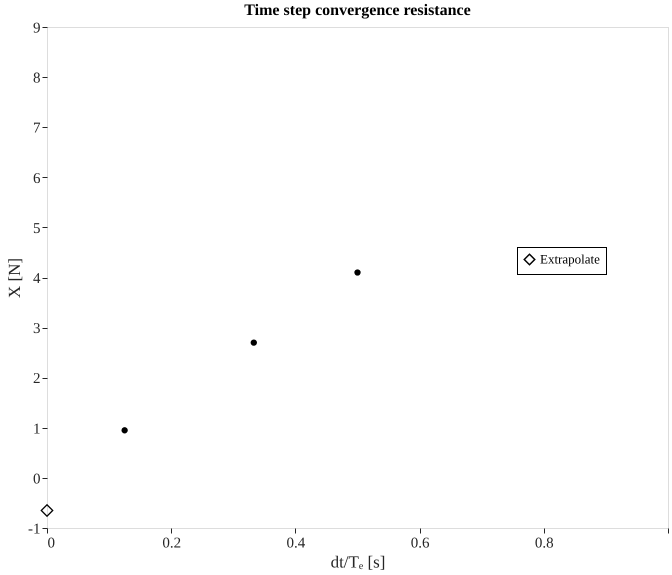 This screenshot has height=575, width=672. I want to click on chart-title: Time step convergence resistance, so click(357, 10).